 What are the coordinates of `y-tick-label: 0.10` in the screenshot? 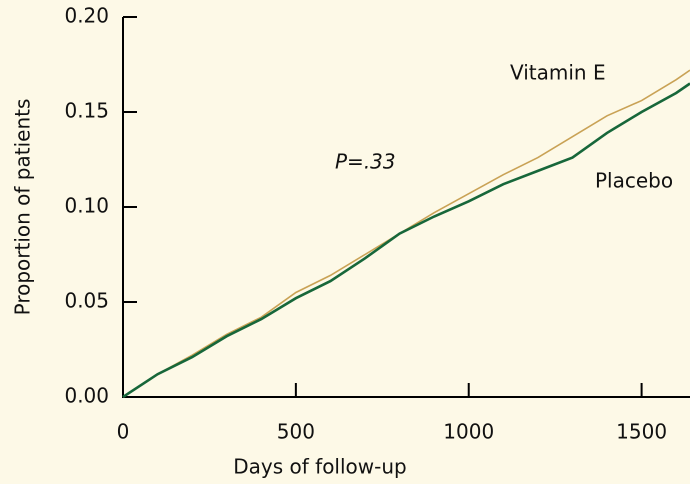 It's located at (86, 206).